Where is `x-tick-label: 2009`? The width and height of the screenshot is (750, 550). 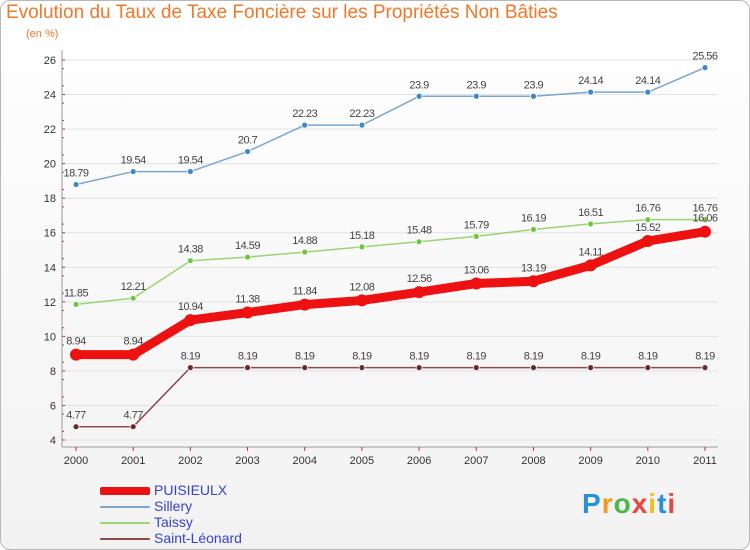
x-tick-label: 2009 is located at coordinates (590, 461).